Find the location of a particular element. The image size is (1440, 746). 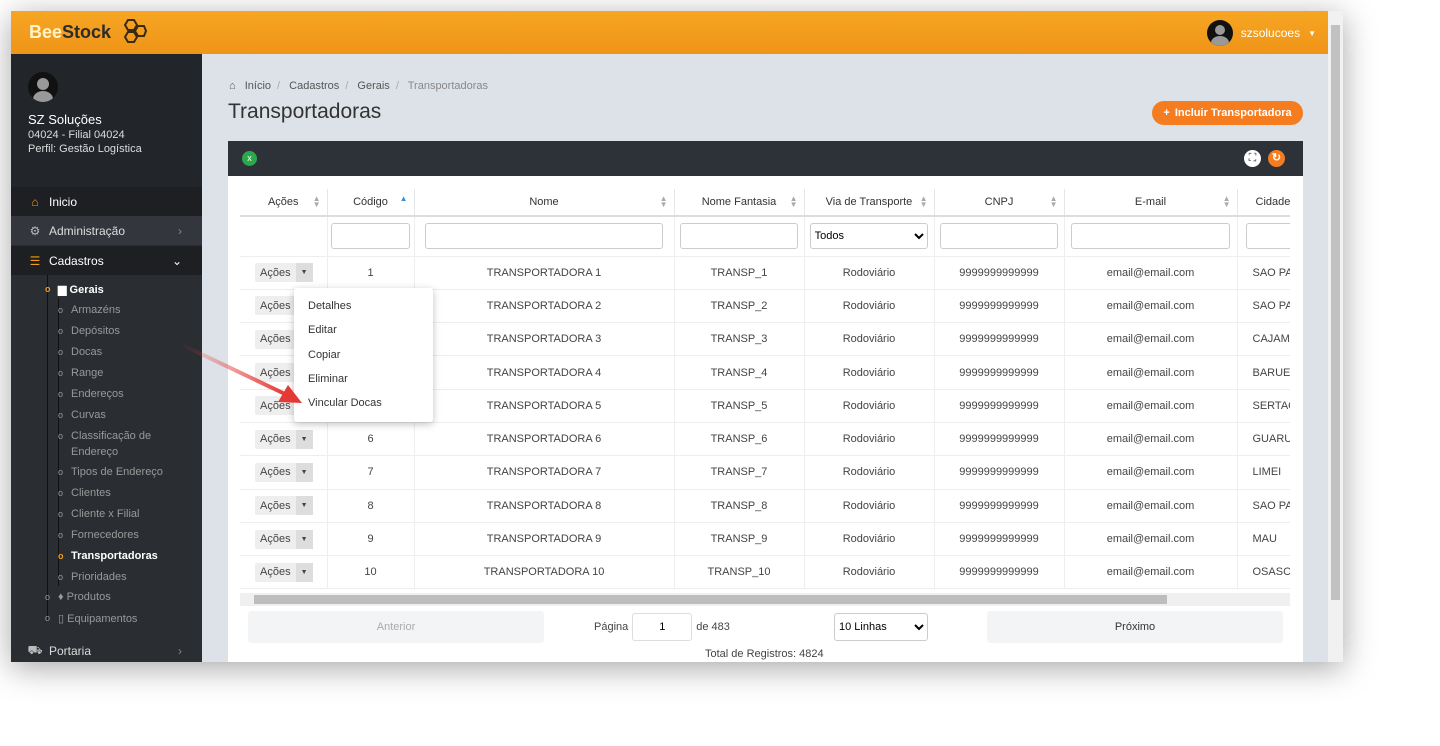

menu-item-editar: Editar is located at coordinates (322, 330).